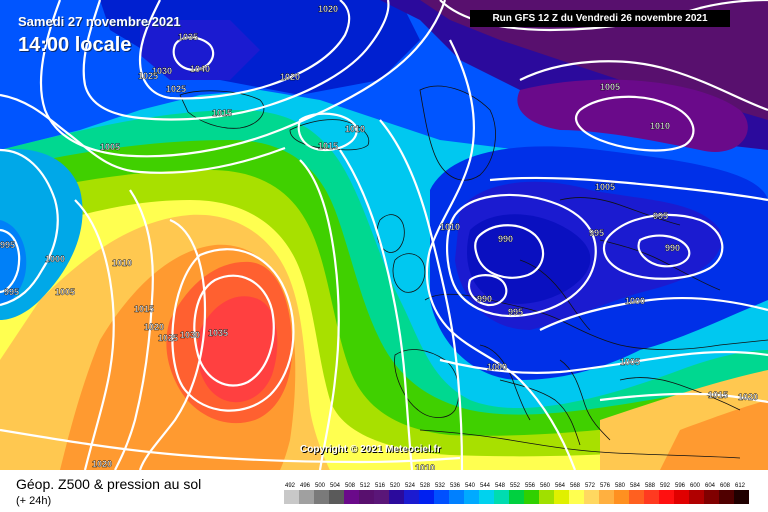 This screenshot has height=512, width=768. What do you see at coordinates (650, 486) in the screenshot?
I see `color-scale-tick: 588` at bounding box center [650, 486].